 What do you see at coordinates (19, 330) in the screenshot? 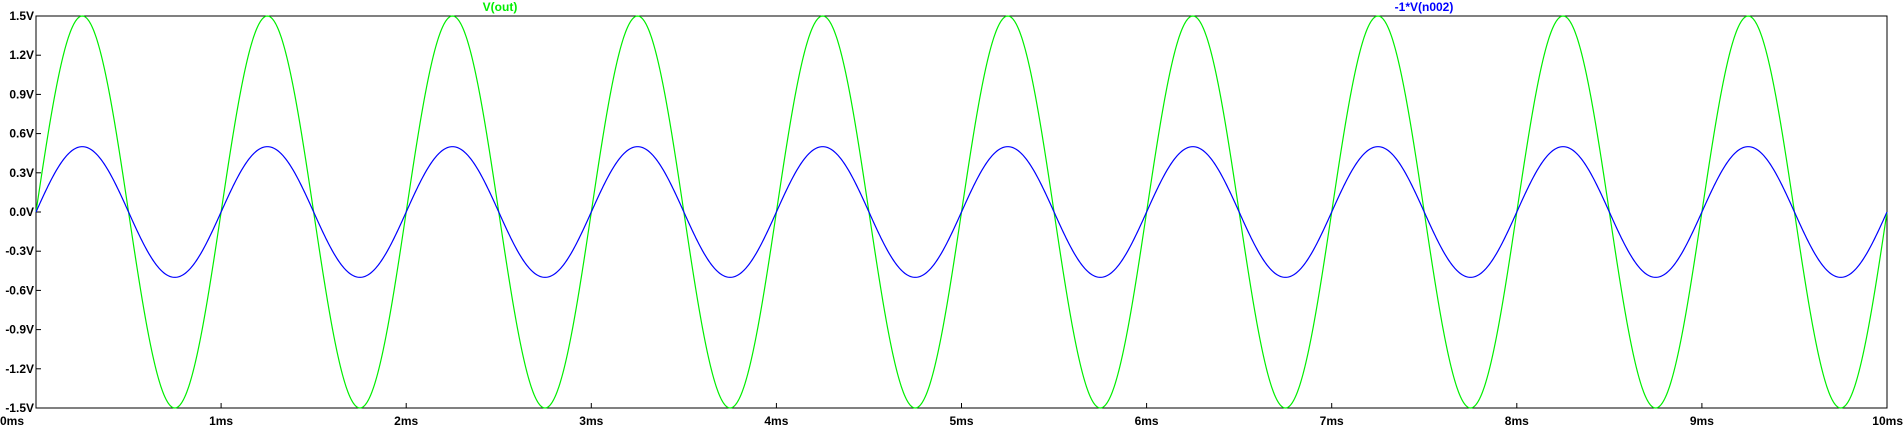
I see `y-tick-label: -0.9V` at bounding box center [19, 330].